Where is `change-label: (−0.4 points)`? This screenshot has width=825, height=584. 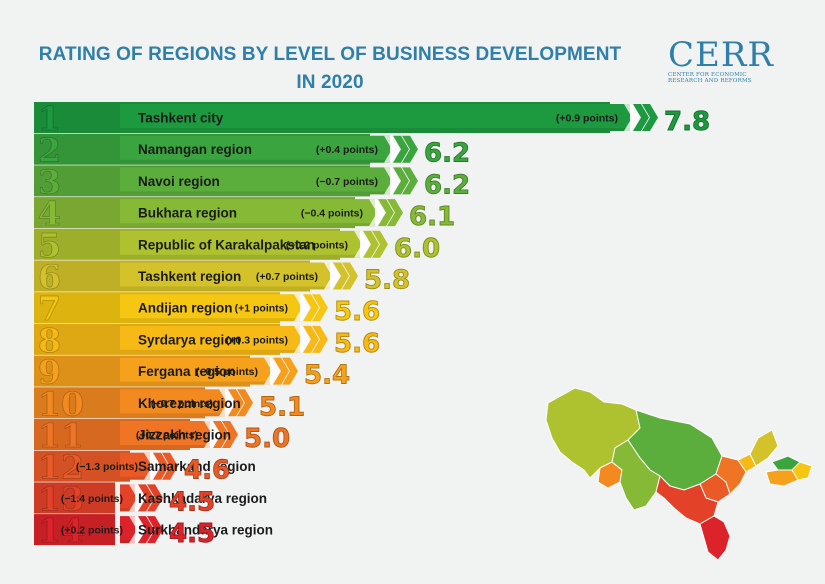 change-label: (−0.4 points) is located at coordinates (332, 214).